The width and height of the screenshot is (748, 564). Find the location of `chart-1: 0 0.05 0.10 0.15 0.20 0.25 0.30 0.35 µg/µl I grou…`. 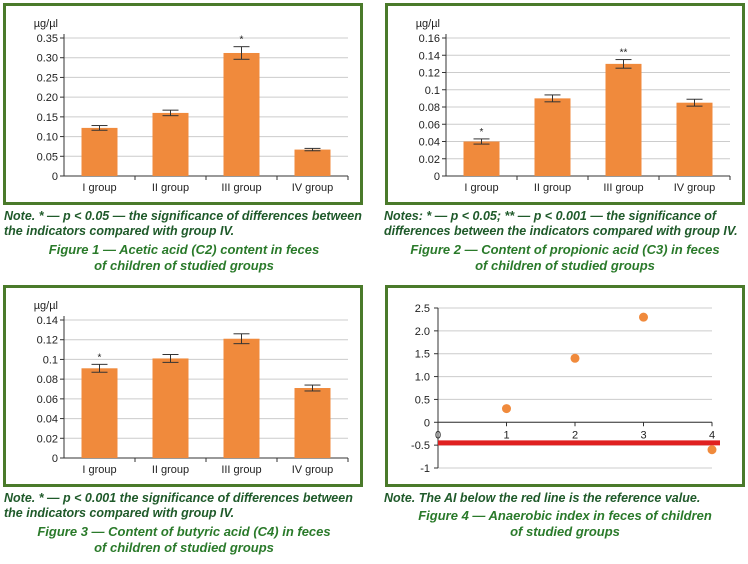

chart-1: 0 0.05 0.10 0.15 0.20 0.25 0.30 0.35 µg/µl I grou… is located at coordinates (191, 106).